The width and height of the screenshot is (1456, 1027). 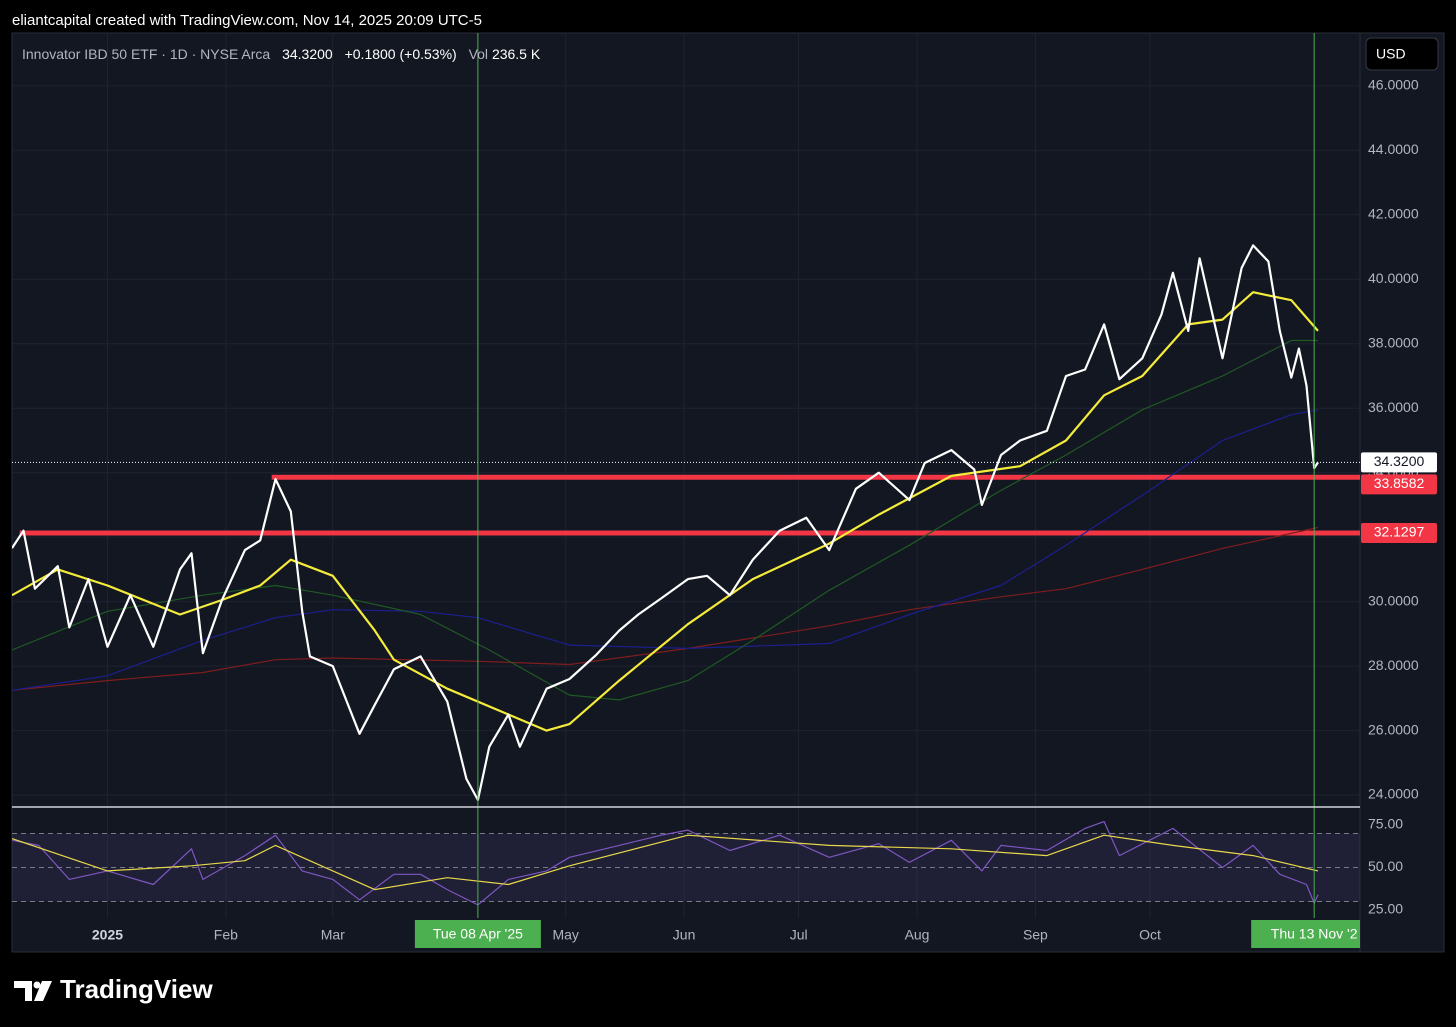 I want to click on y-tick-label: 26.0000, so click(x=1393, y=729).